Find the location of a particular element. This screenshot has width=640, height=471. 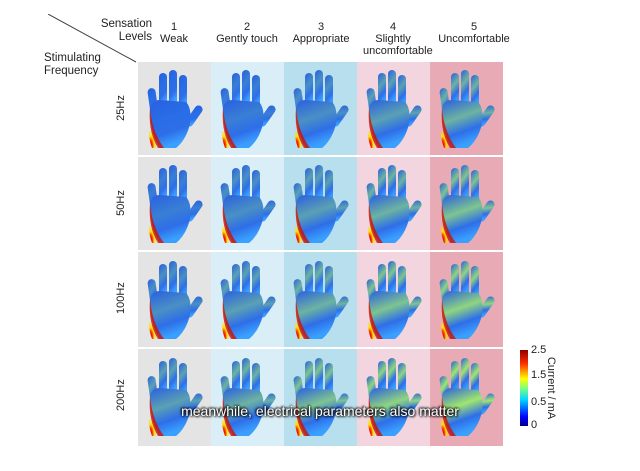

level-label: Appropriate is located at coordinates (321, 39).